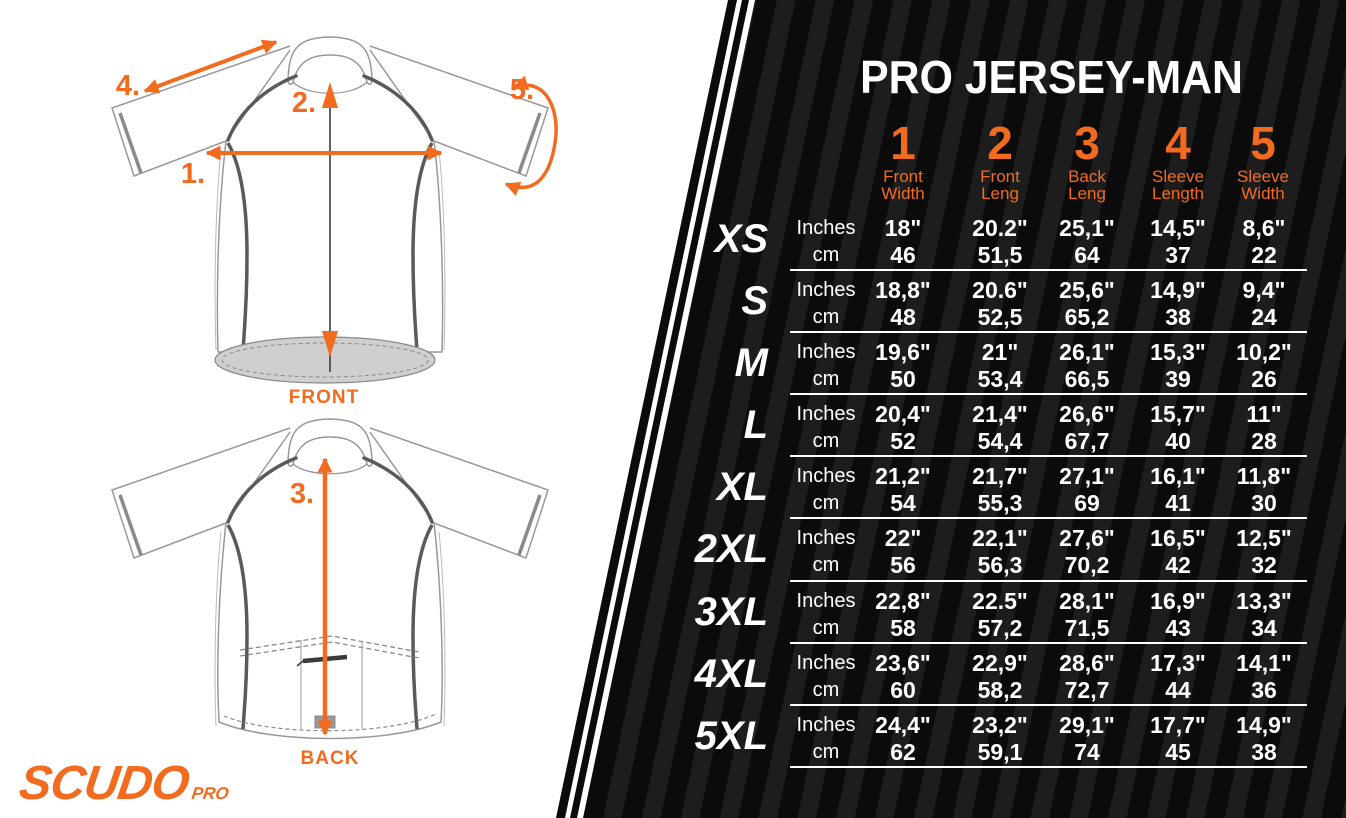  I want to click on back-right-sleeve, so click(459, 493).